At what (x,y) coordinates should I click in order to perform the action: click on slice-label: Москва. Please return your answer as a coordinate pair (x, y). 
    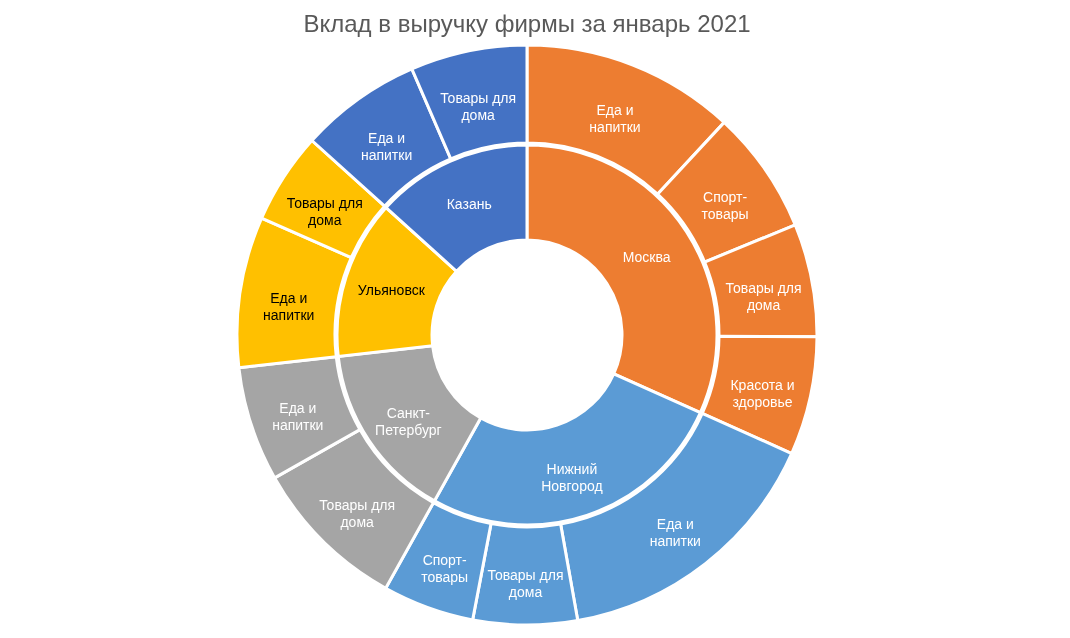
    Looking at the image, I should click on (646, 256).